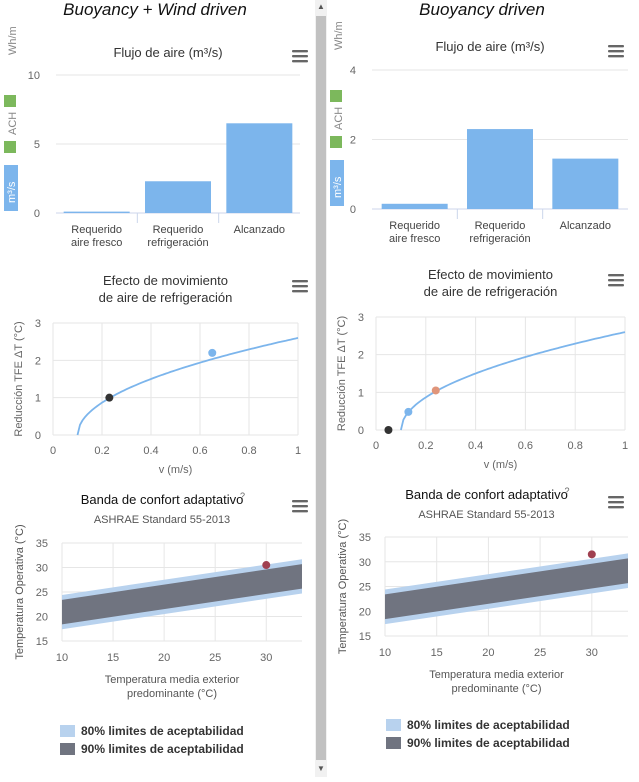 Image resolution: width=639 pixels, height=782 pixels. What do you see at coordinates (266, 658) in the screenshot?
I see `x-tick-label: 30` at bounding box center [266, 658].